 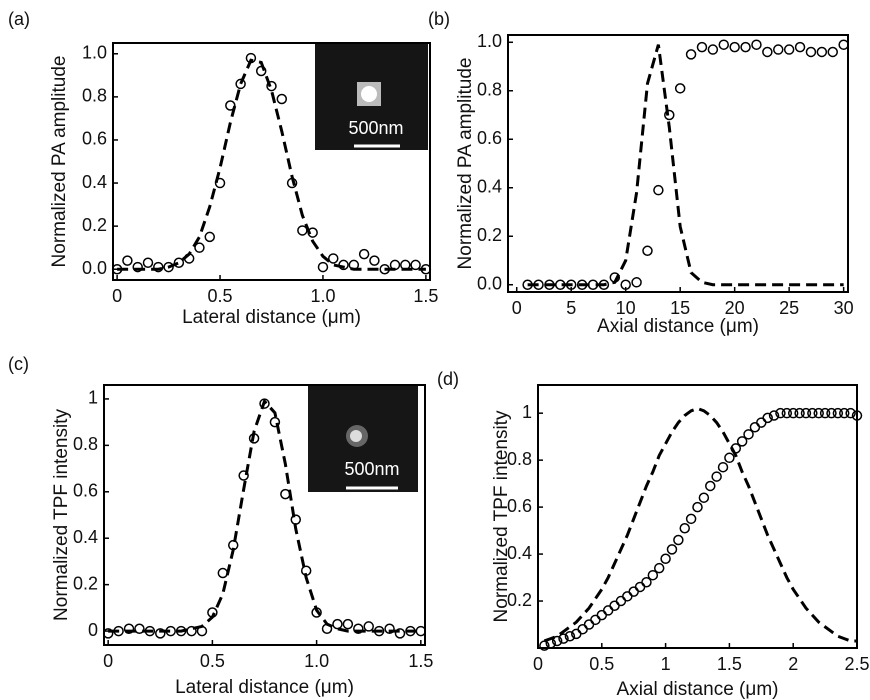 What do you see at coordinates (678, 326) in the screenshot?
I see `x-axis-title: Axial distance (μm)` at bounding box center [678, 326].